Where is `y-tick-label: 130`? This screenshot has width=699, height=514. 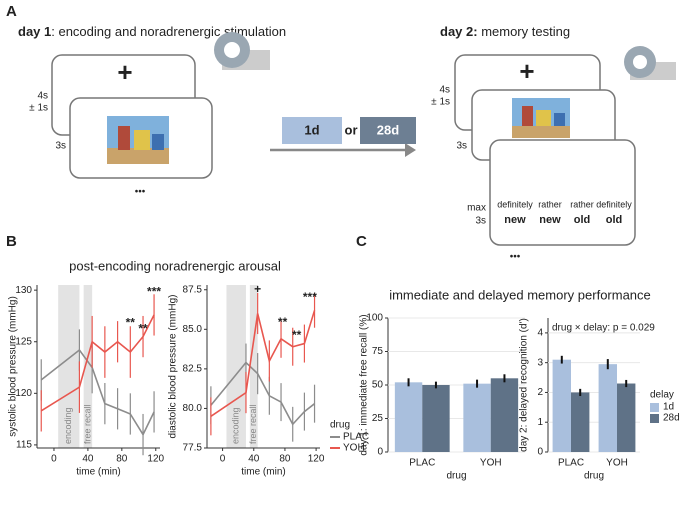
y-tick-label: 130 is located at coordinates (23, 290).